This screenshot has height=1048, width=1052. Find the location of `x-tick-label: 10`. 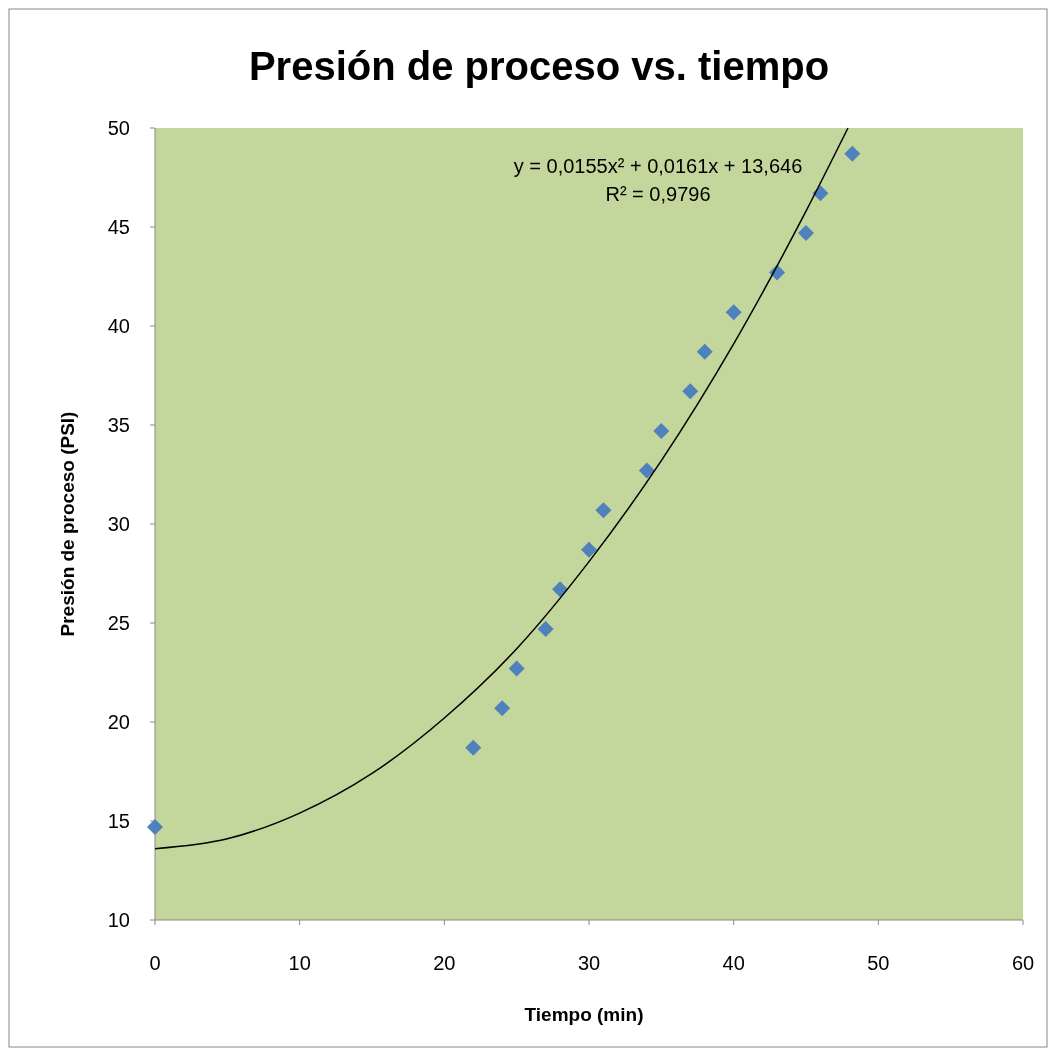

x-tick-label: 10 is located at coordinates (299, 963).